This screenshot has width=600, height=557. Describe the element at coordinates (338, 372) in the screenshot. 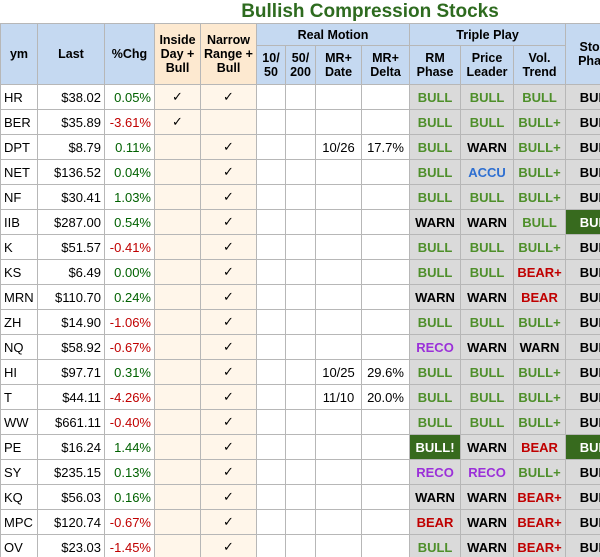

I see `cell: 10/25` at that location.